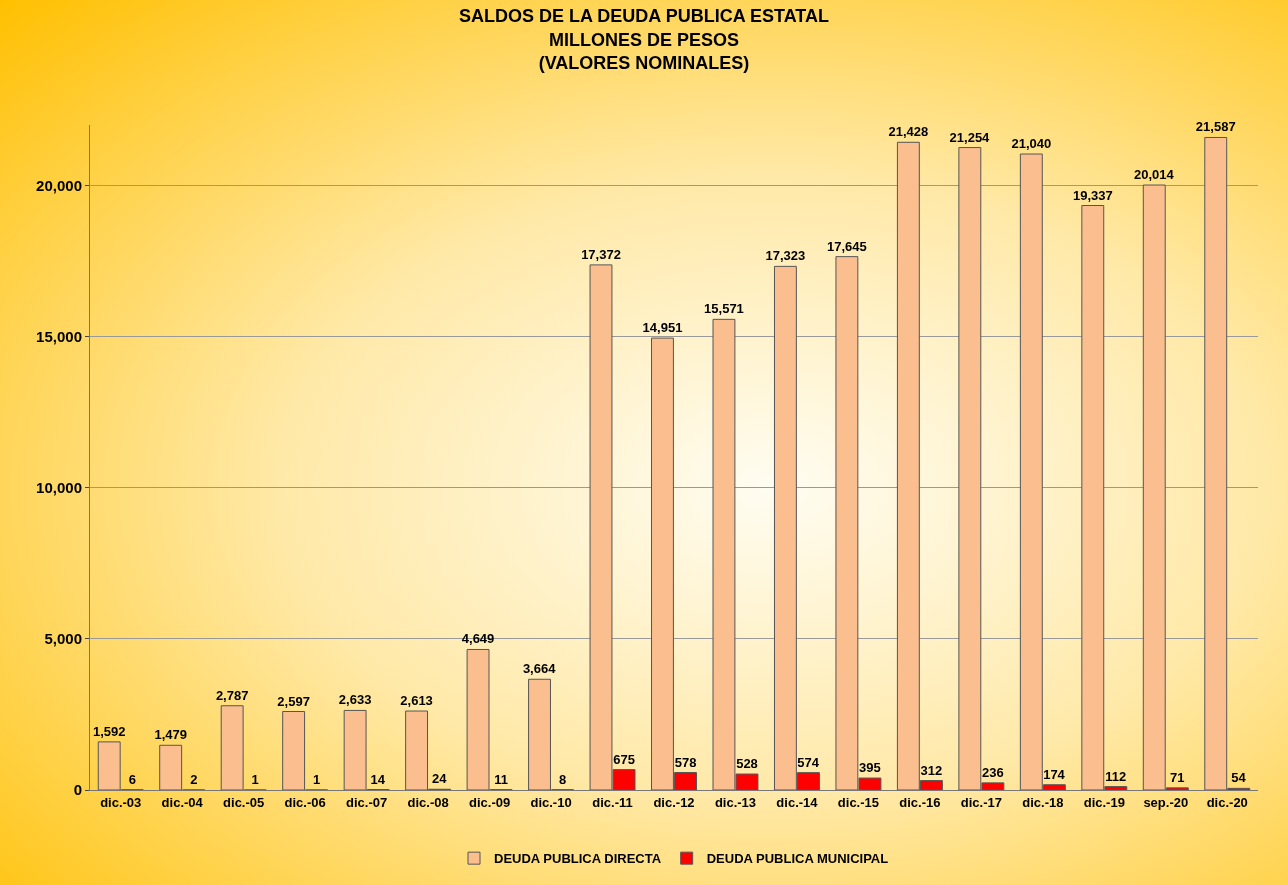 This screenshot has height=885, width=1288. Describe the element at coordinates (908, 132) in the screenshot. I see `data-label: 21,428` at that location.